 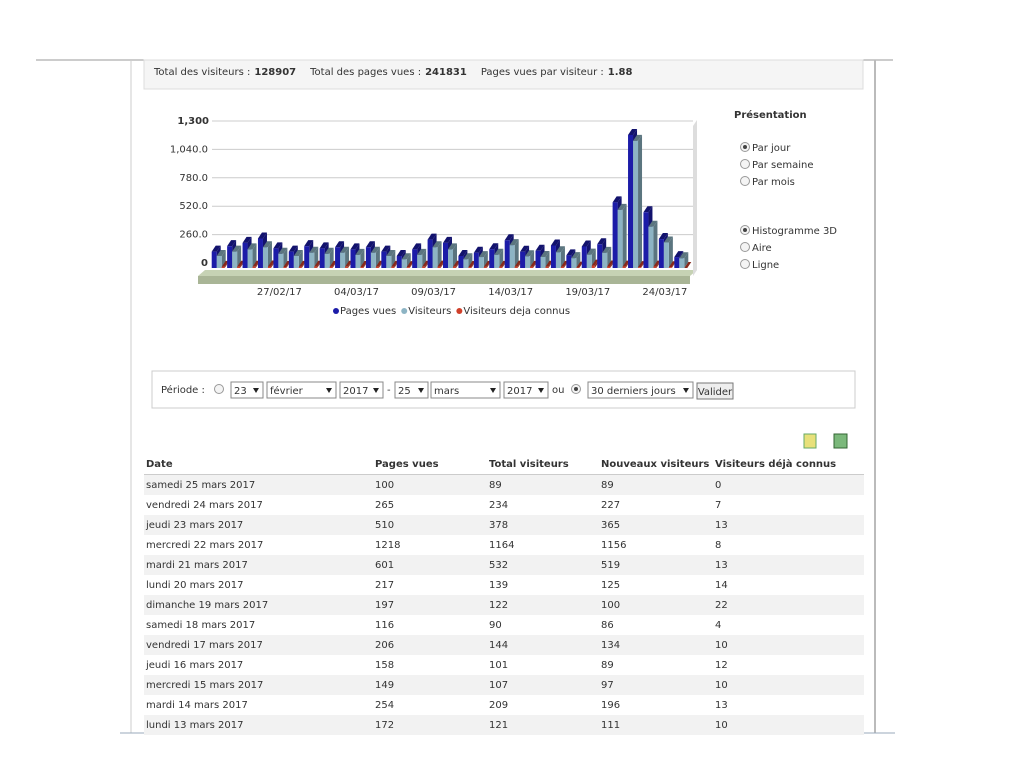 I want to click on table-cell: 227, so click(x=610, y=505).